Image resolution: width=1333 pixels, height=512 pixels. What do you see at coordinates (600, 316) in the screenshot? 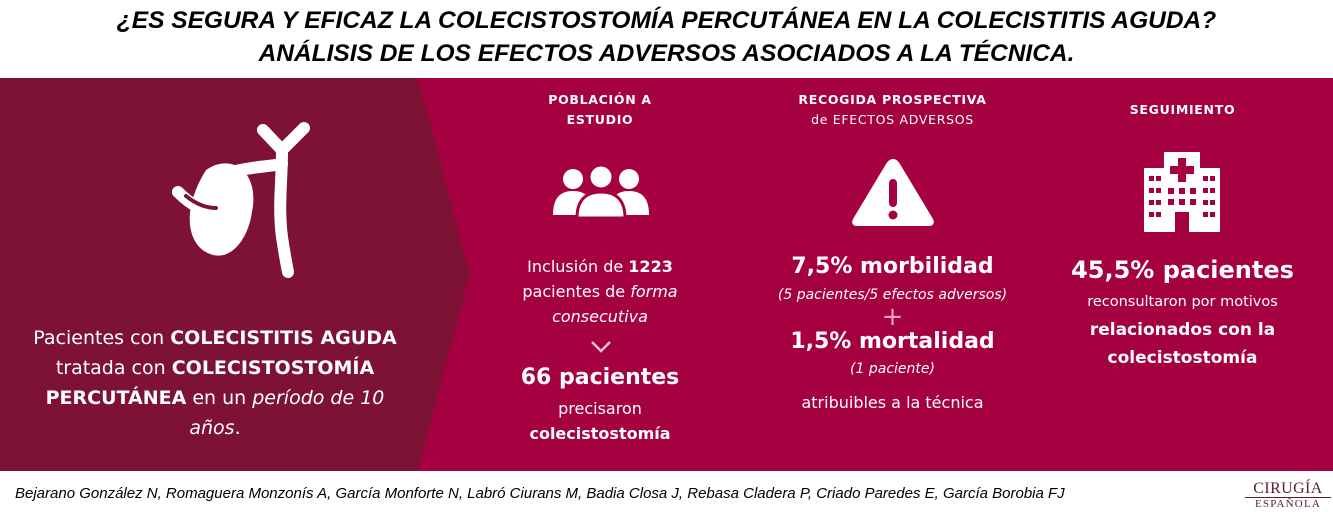
I see `col1-inc-e: consecutiva` at bounding box center [600, 316].